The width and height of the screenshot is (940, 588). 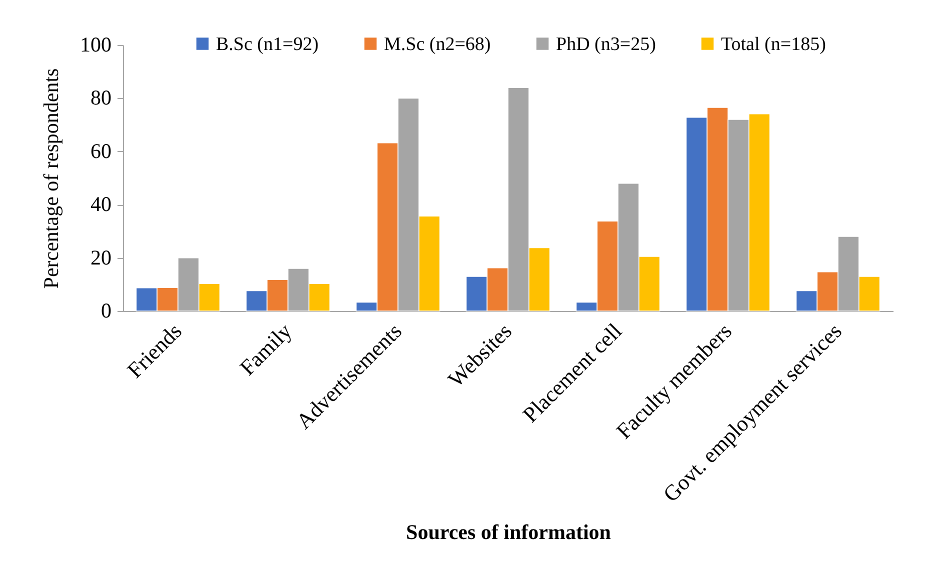 What do you see at coordinates (606, 44) in the screenshot?
I see `legend-label: PhD (n3=25)` at bounding box center [606, 44].